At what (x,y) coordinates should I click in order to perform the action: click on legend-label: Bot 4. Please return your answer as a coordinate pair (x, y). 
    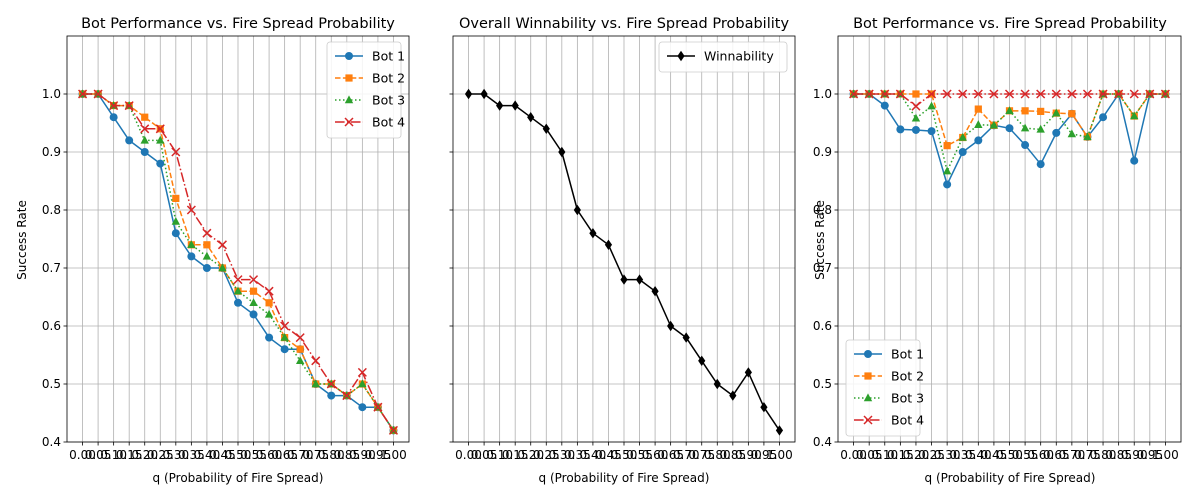
    Looking at the image, I should click on (907, 420).